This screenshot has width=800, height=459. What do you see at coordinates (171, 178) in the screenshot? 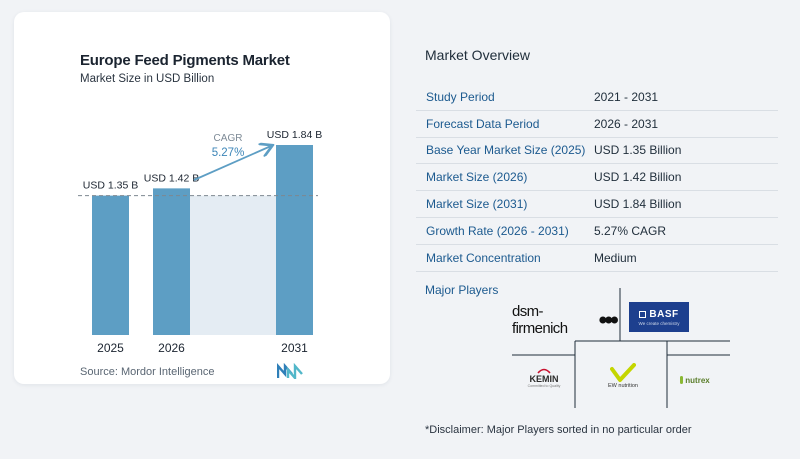
I see `bar-value-label: USD 1.42 B` at bounding box center [171, 178].